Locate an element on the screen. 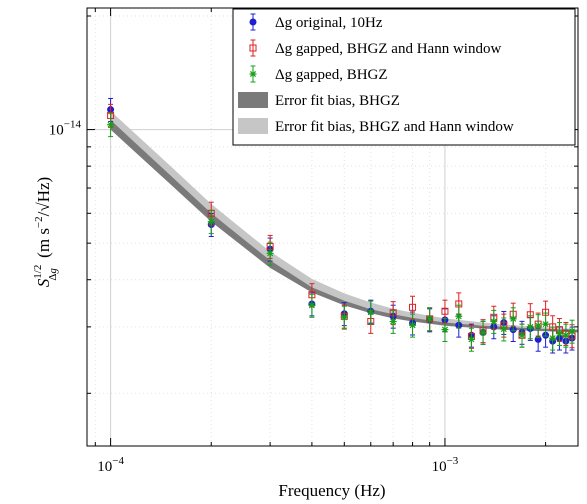 This screenshot has width=587, height=504. legend-entry: Δg gapped, BHGZ and Hann window is located at coordinates (375, 48).